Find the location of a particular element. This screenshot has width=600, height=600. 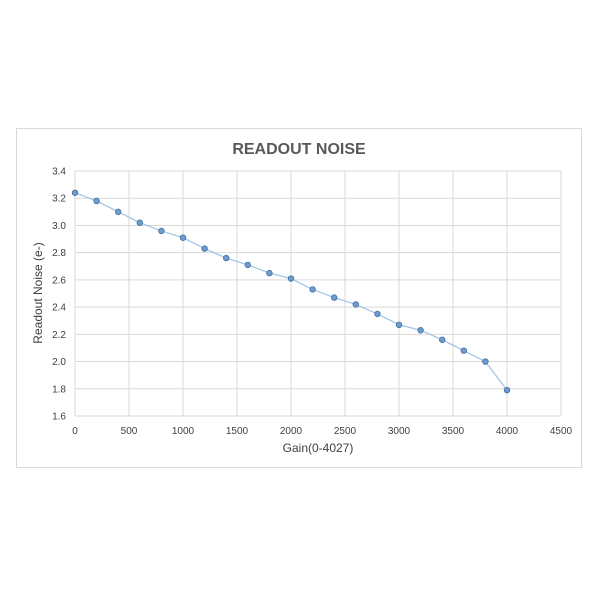

y-tick-labels: 1.6 1.8 2.0 2.2 2.4 2.6 2.8 3.0 3.2 3.4 is located at coordinates (59, 295).